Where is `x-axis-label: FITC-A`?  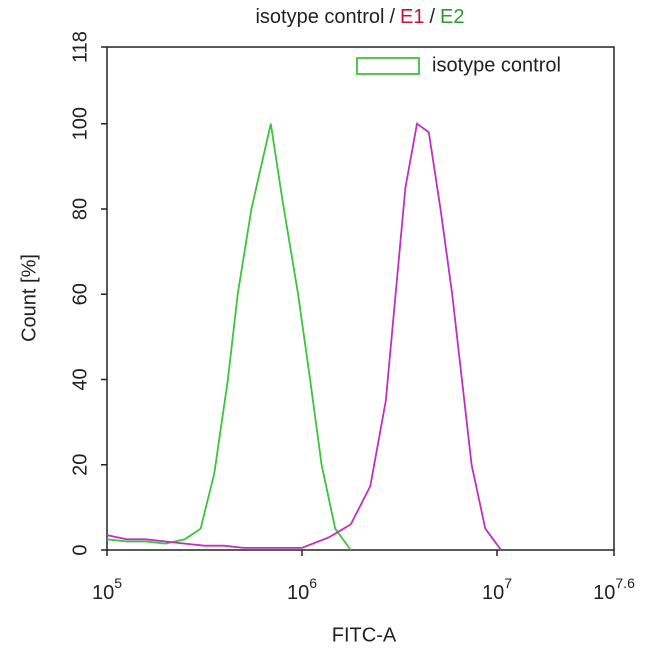
x-axis-label: FITC-A is located at coordinates (364, 635).